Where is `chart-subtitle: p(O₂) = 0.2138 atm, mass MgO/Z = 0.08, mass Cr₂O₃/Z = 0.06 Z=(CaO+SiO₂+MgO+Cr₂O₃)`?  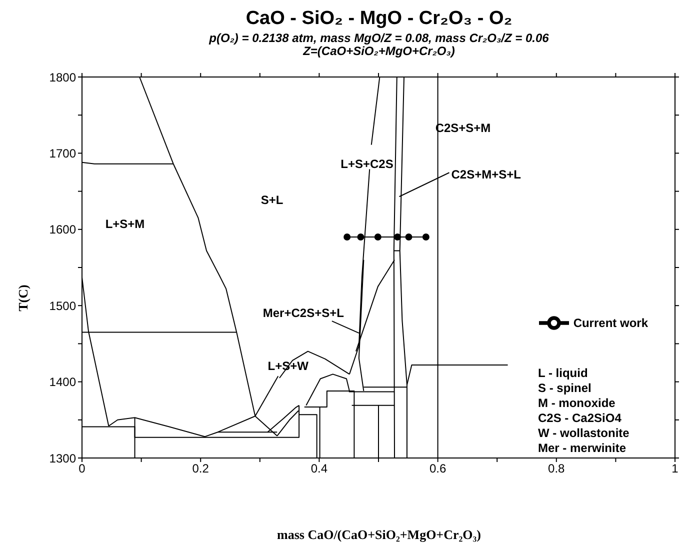
chart-subtitle: p(O₂) = 0.2138 atm, mass MgO/Z = 0.08, mass Cr₂O₃/Z = 0.06 Z=(CaO+SiO₂+MgO+Cr₂O₃) is located at coordinates (379, 44).